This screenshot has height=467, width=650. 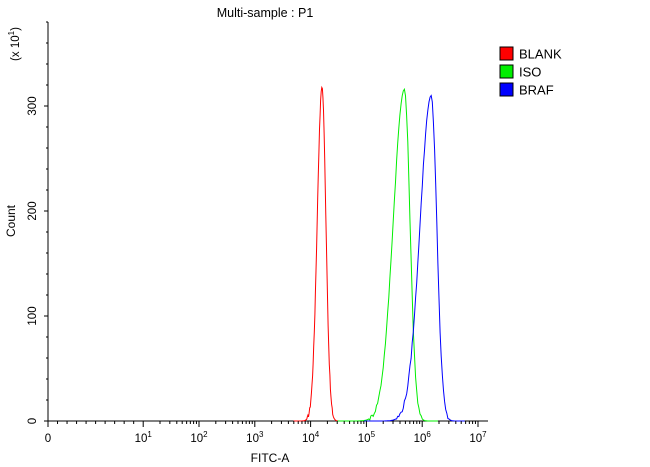 What do you see at coordinates (367, 437) in the screenshot?
I see `x-tick-label: 10⁵` at bounding box center [367, 437].